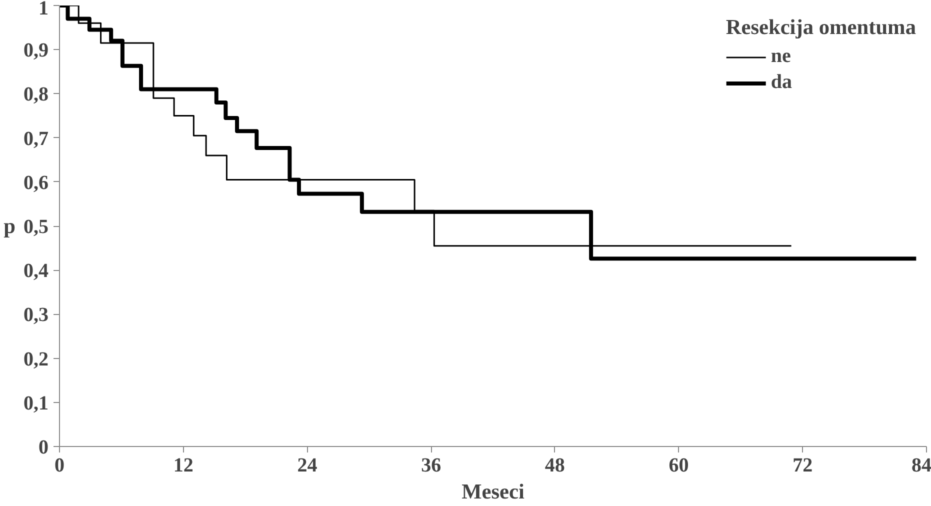 The height and width of the screenshot is (506, 931). Describe the element at coordinates (36, 183) in the screenshot. I see `y-tick-label: 0,6` at that location.